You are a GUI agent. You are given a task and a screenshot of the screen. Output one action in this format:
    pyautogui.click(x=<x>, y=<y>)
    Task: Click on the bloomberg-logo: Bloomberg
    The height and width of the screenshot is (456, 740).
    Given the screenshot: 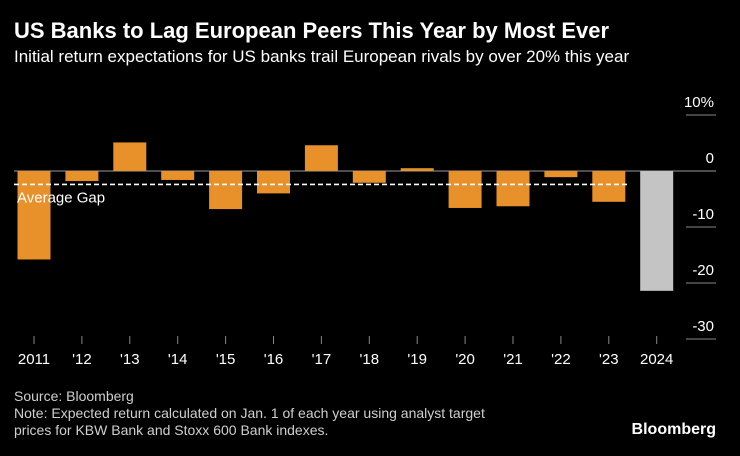 What is the action you would take?
    pyautogui.click(x=673, y=429)
    